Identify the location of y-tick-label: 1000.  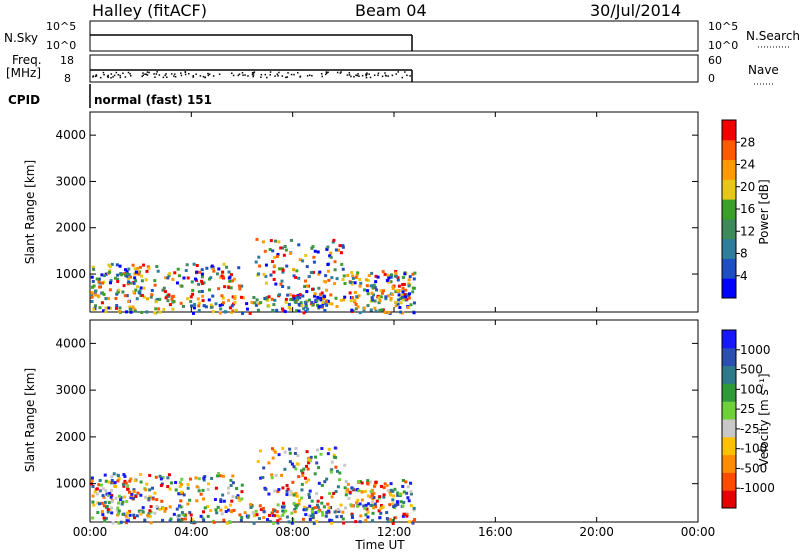
(70, 274).